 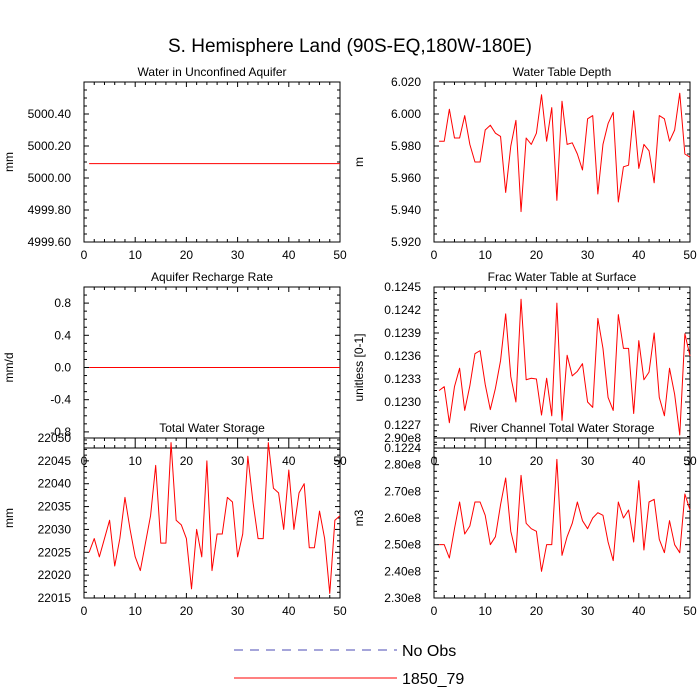 I want to click on y-tick-label: 0.1236, so click(x=402, y=356).